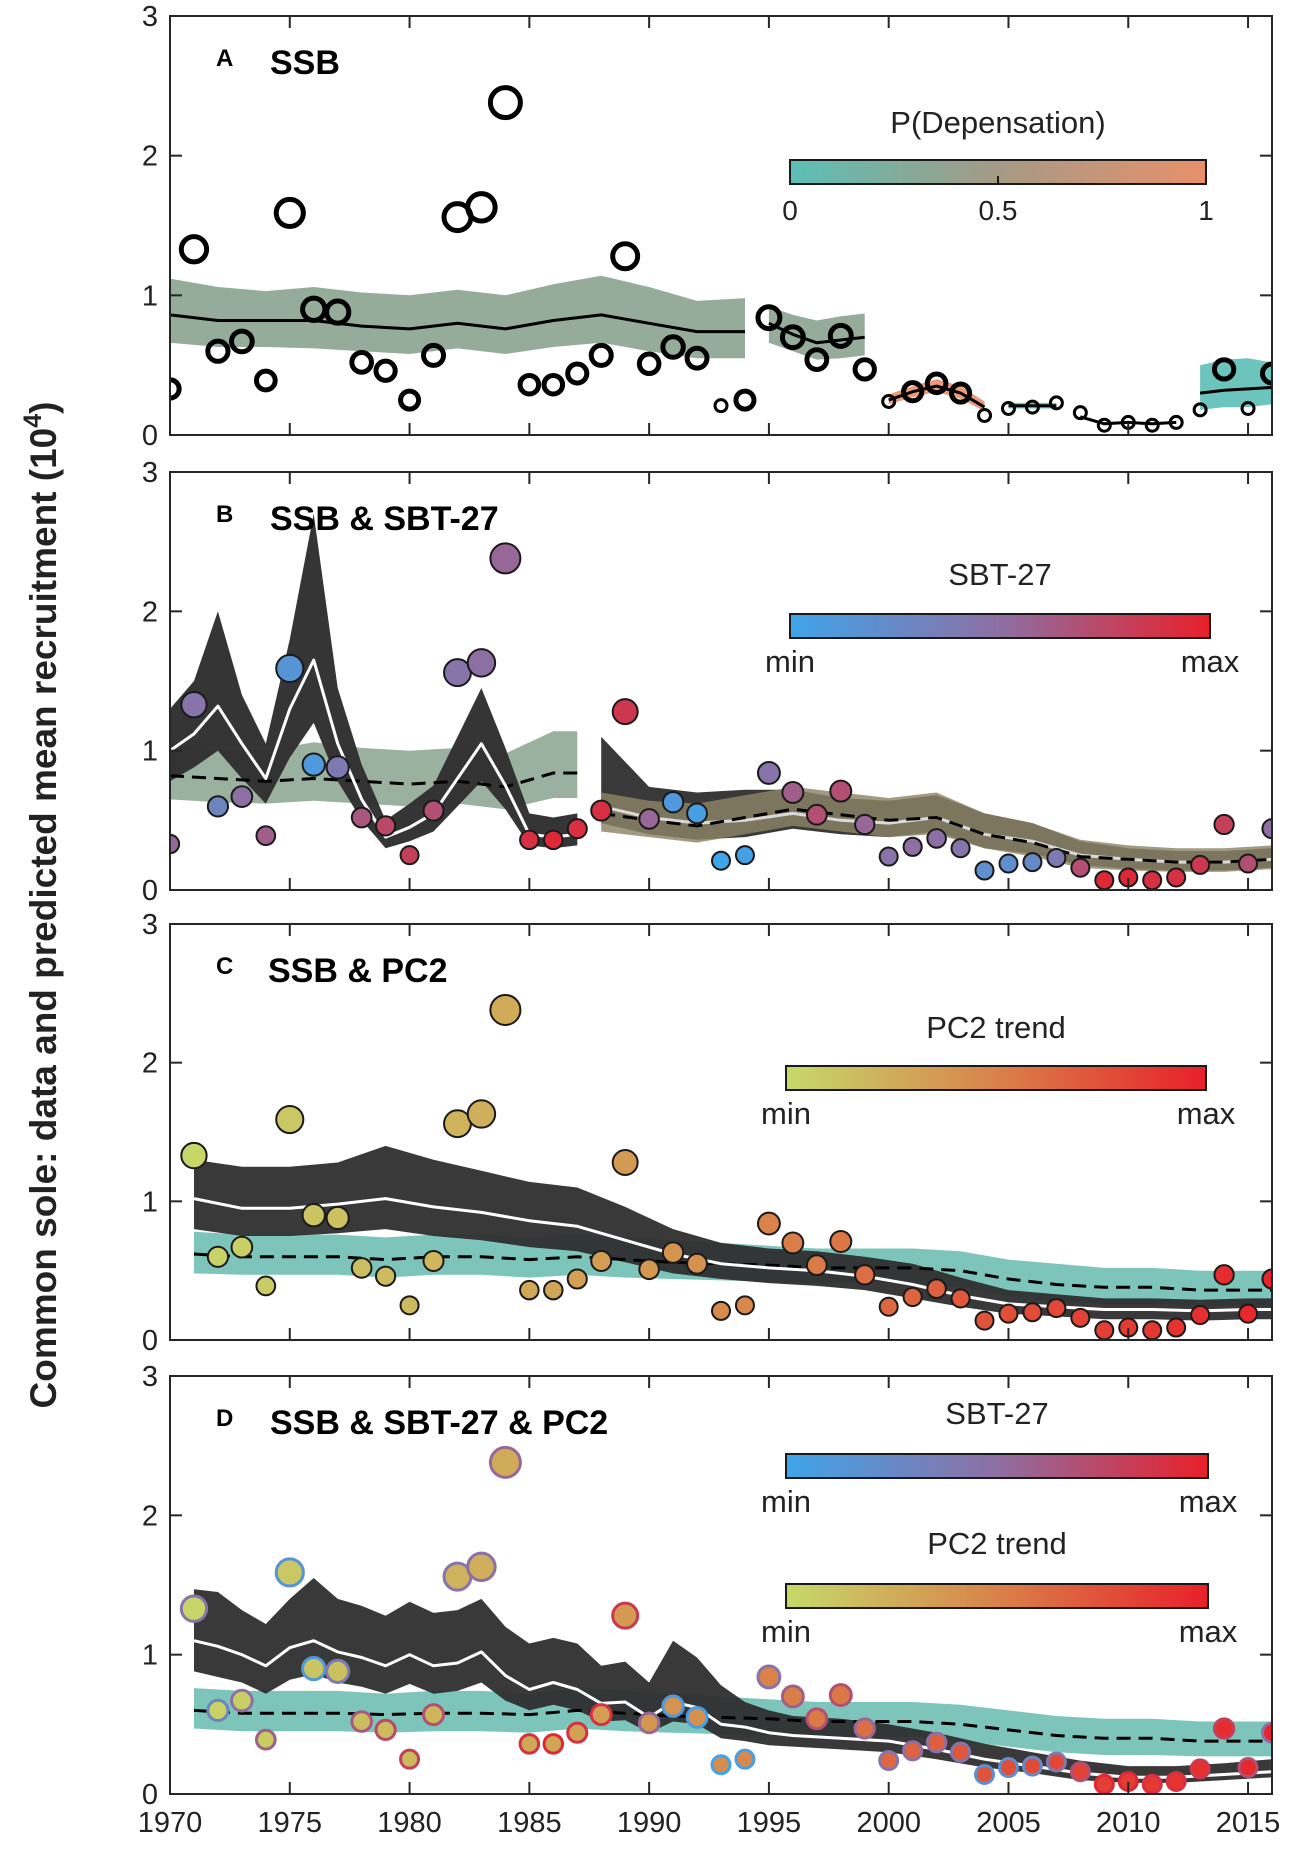  What do you see at coordinates (384, 519) in the screenshot?
I see `panel-title: SSB & SBT-27` at bounding box center [384, 519].